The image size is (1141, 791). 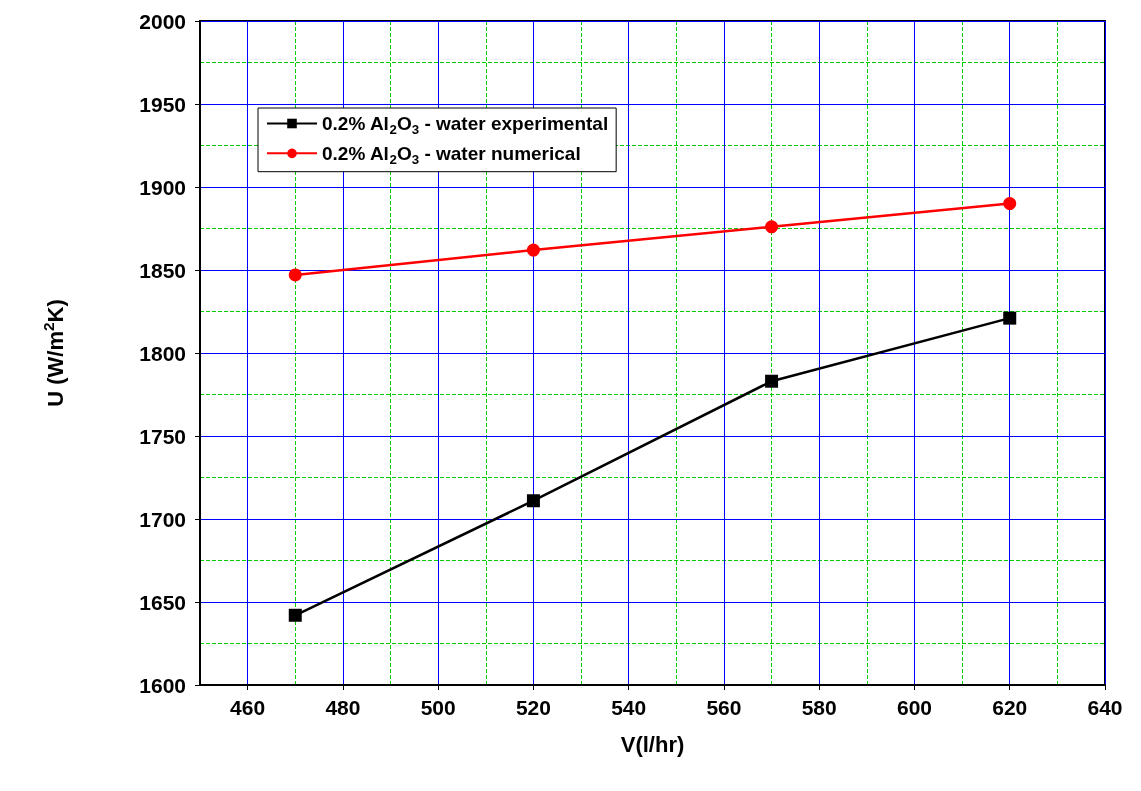 What do you see at coordinates (162, 270) in the screenshot?
I see `y-tick-label: 1850` at bounding box center [162, 270].